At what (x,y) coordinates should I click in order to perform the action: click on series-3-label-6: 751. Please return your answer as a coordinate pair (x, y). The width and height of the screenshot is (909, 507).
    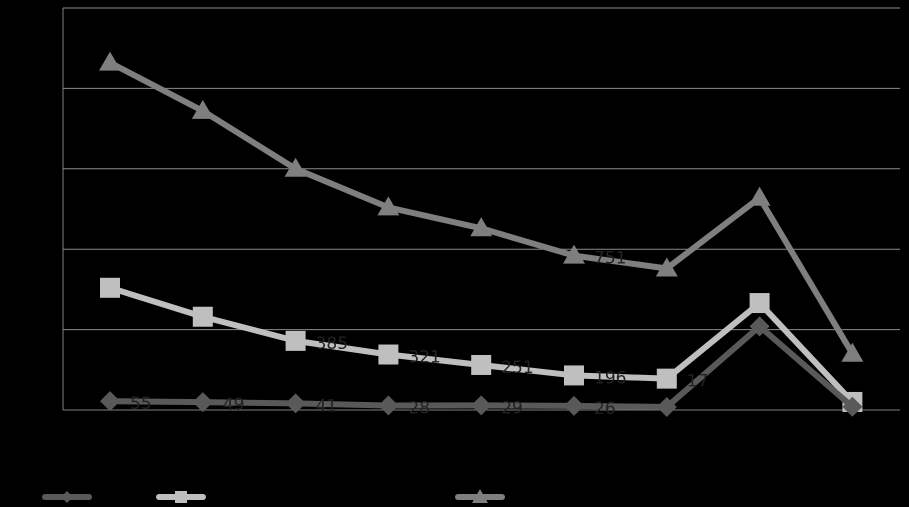
    Looking at the image, I should click on (610, 259).